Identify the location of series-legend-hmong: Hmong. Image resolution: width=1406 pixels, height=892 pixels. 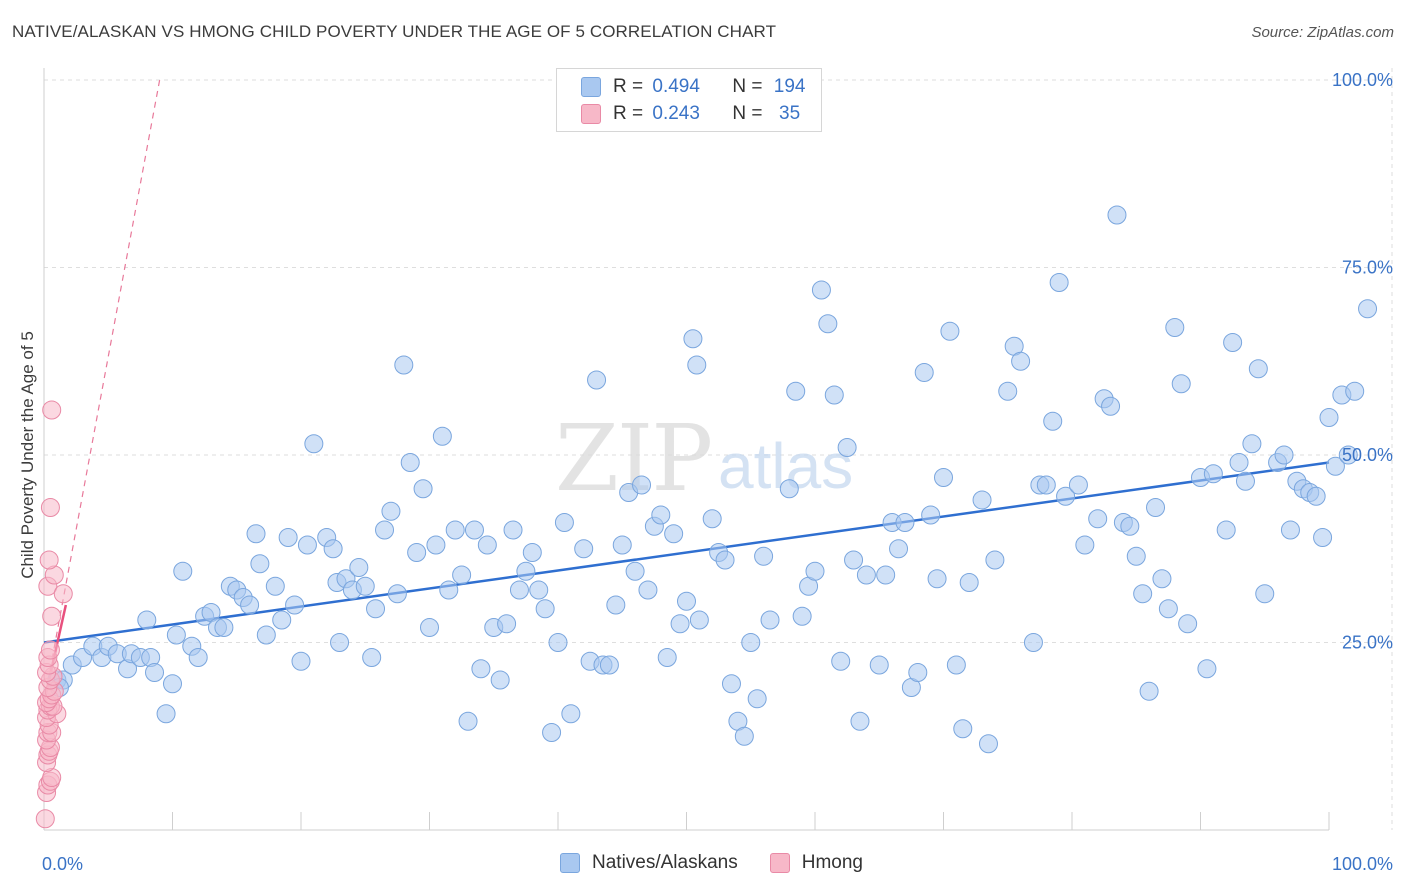
(816, 863).